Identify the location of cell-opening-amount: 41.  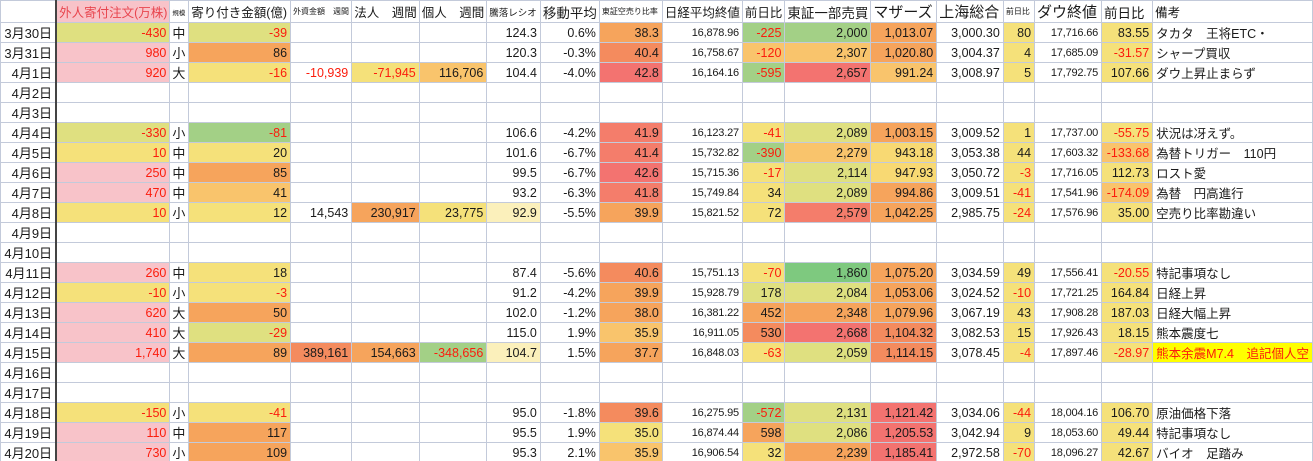
(240, 192).